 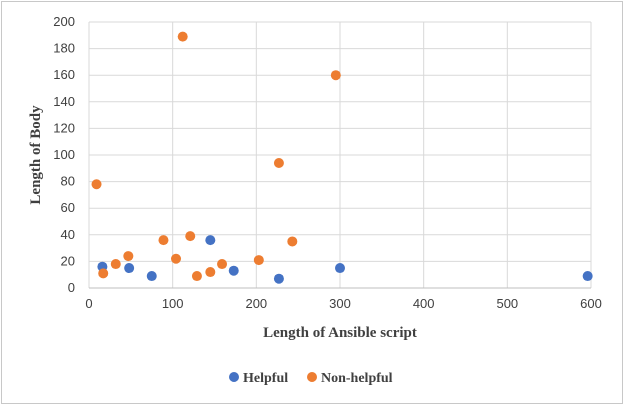 What do you see at coordinates (340, 333) in the screenshot?
I see `x-axis-title: Length of Ansible script` at bounding box center [340, 333].